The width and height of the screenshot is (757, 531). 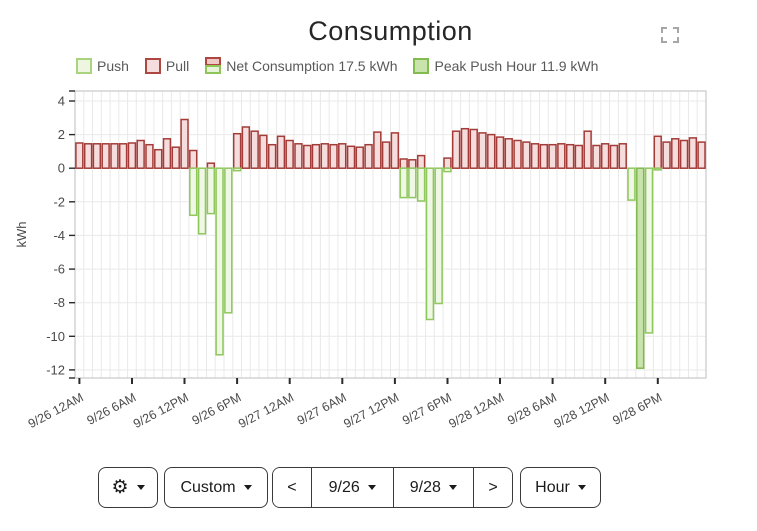 I want to click on page-title: Consumption, so click(x=390, y=31).